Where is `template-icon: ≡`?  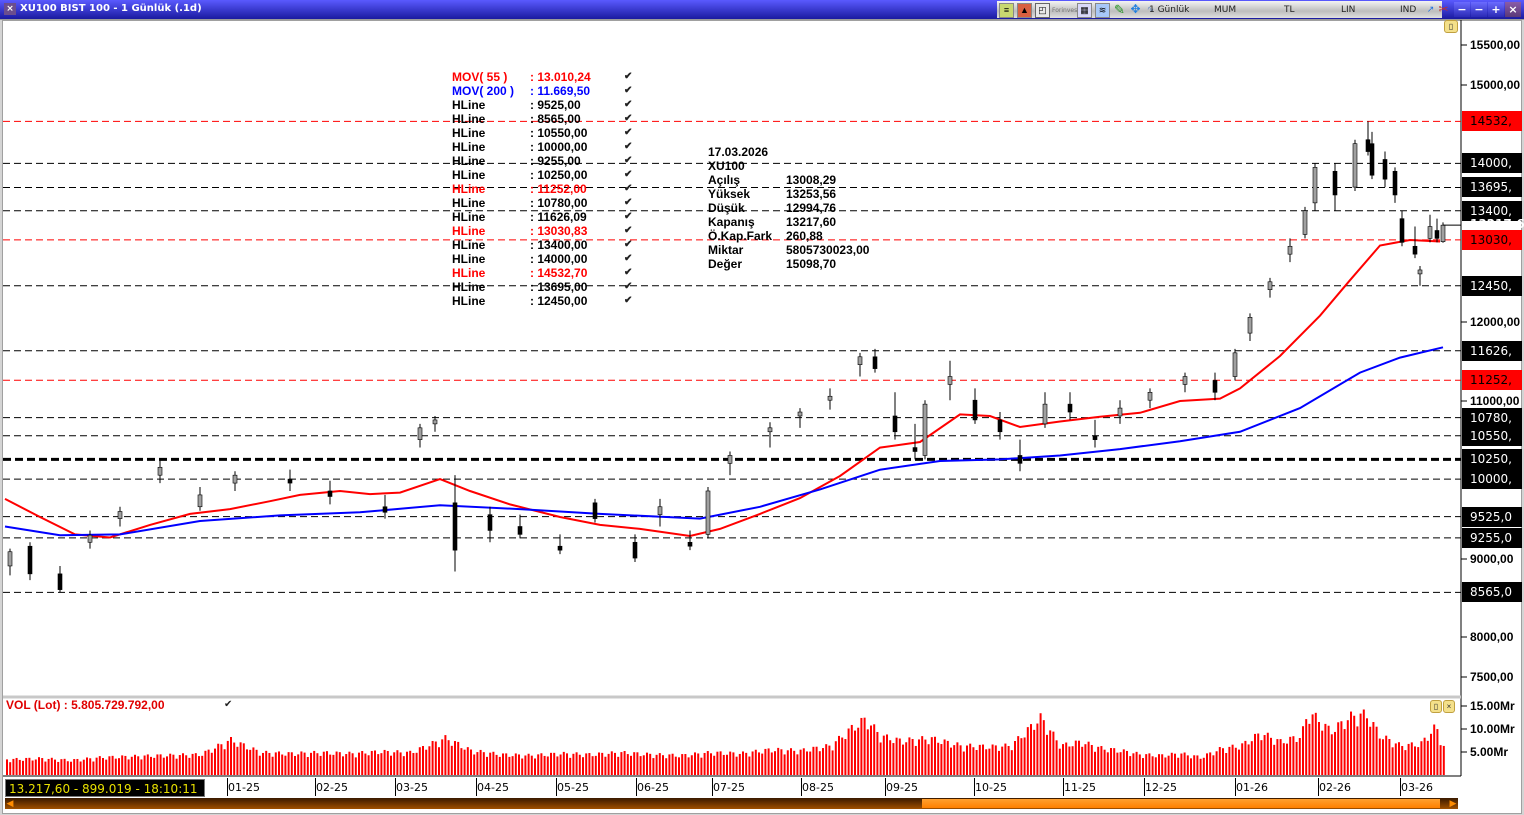
template-icon: ≡ is located at coordinates (1006, 10).